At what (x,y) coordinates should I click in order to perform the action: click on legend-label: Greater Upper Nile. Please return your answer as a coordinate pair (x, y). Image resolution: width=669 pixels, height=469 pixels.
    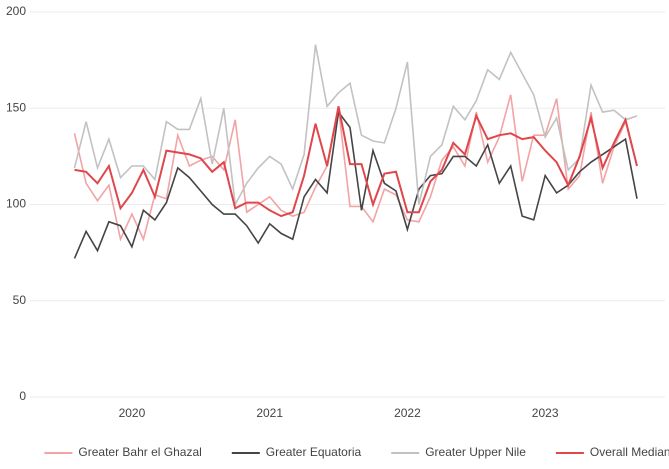
    Looking at the image, I should click on (475, 452).